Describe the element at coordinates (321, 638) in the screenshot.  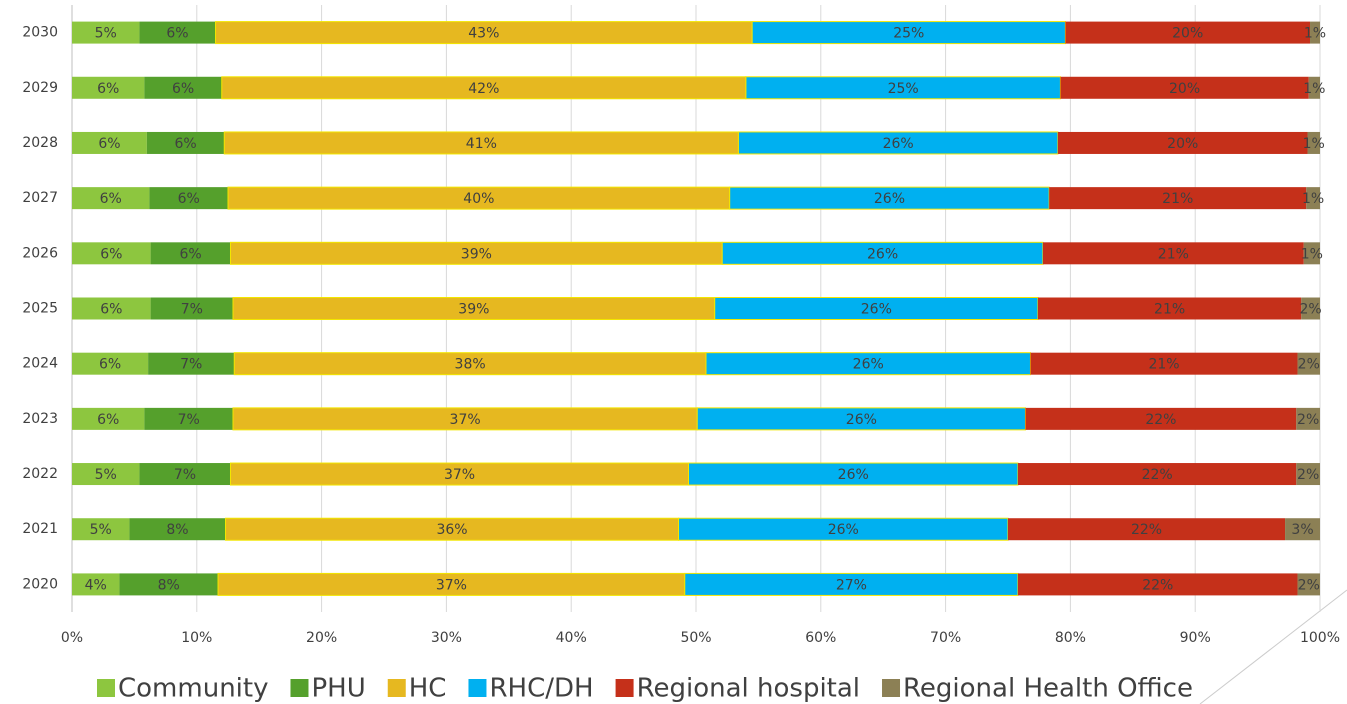
I see `x-tick-label: 20%` at that location.